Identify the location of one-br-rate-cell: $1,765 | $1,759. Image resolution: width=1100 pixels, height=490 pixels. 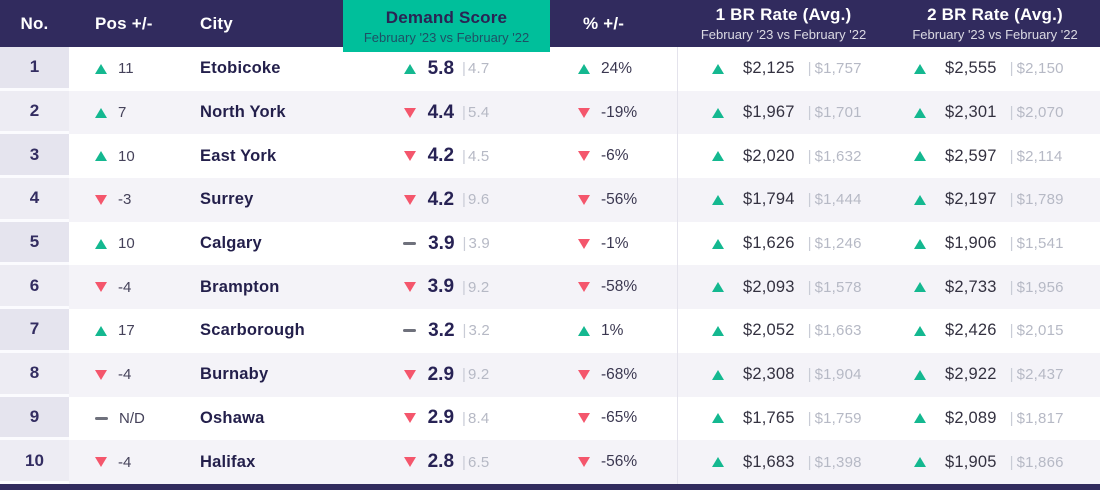
(783, 418).